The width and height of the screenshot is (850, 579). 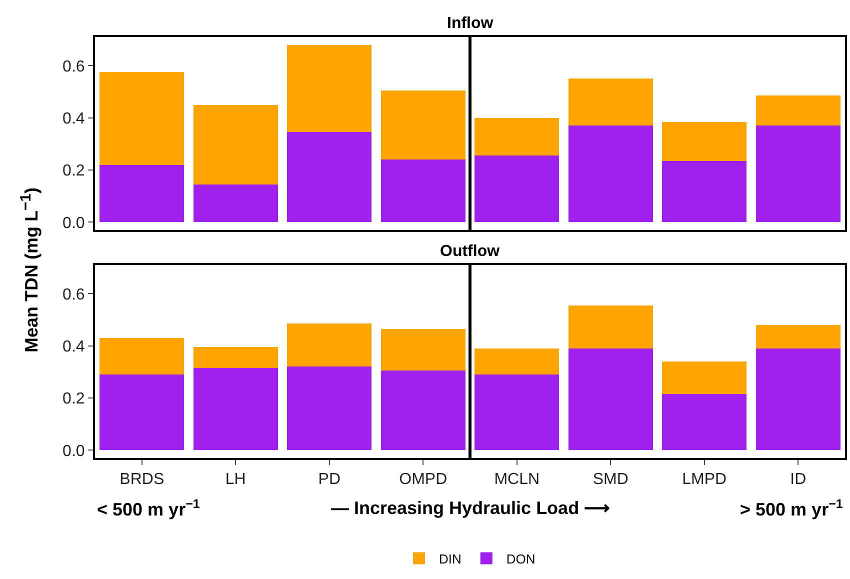 What do you see at coordinates (798, 479) in the screenshot?
I see `x-tick-label: ID` at bounding box center [798, 479].